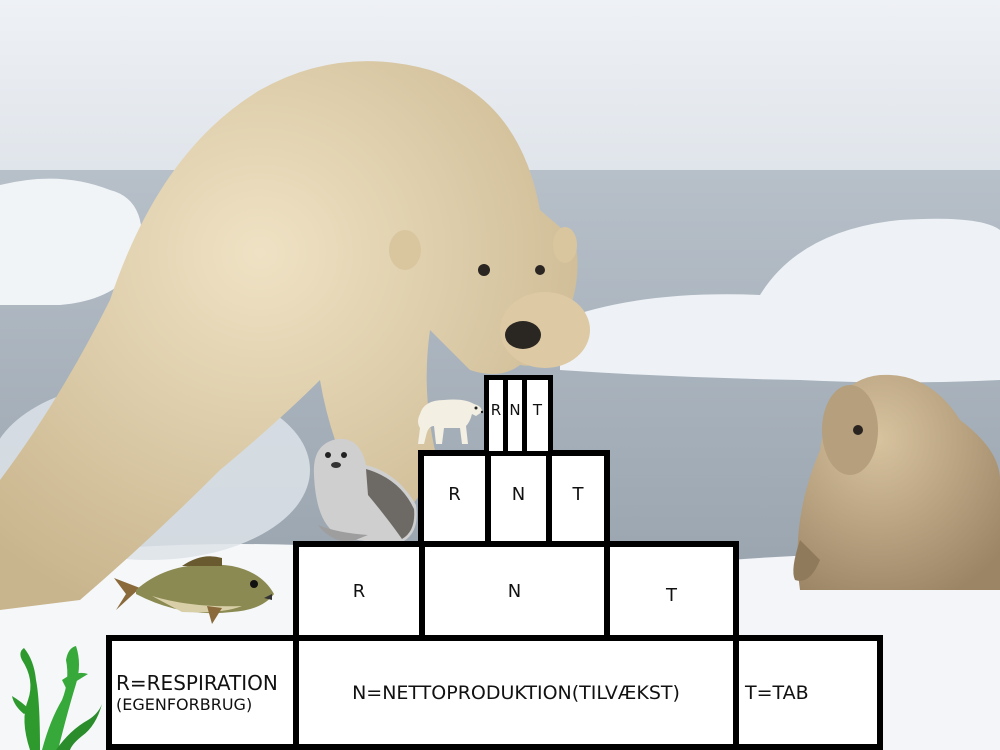  I want to click on level4-r-label: R, so click(496, 409).